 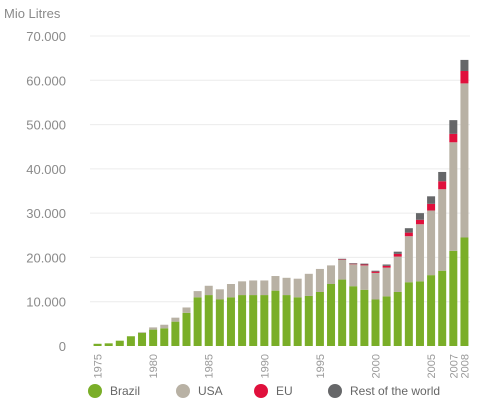 What do you see at coordinates (164, 326) in the screenshot?
I see `bar-usa-1981` at bounding box center [164, 326].